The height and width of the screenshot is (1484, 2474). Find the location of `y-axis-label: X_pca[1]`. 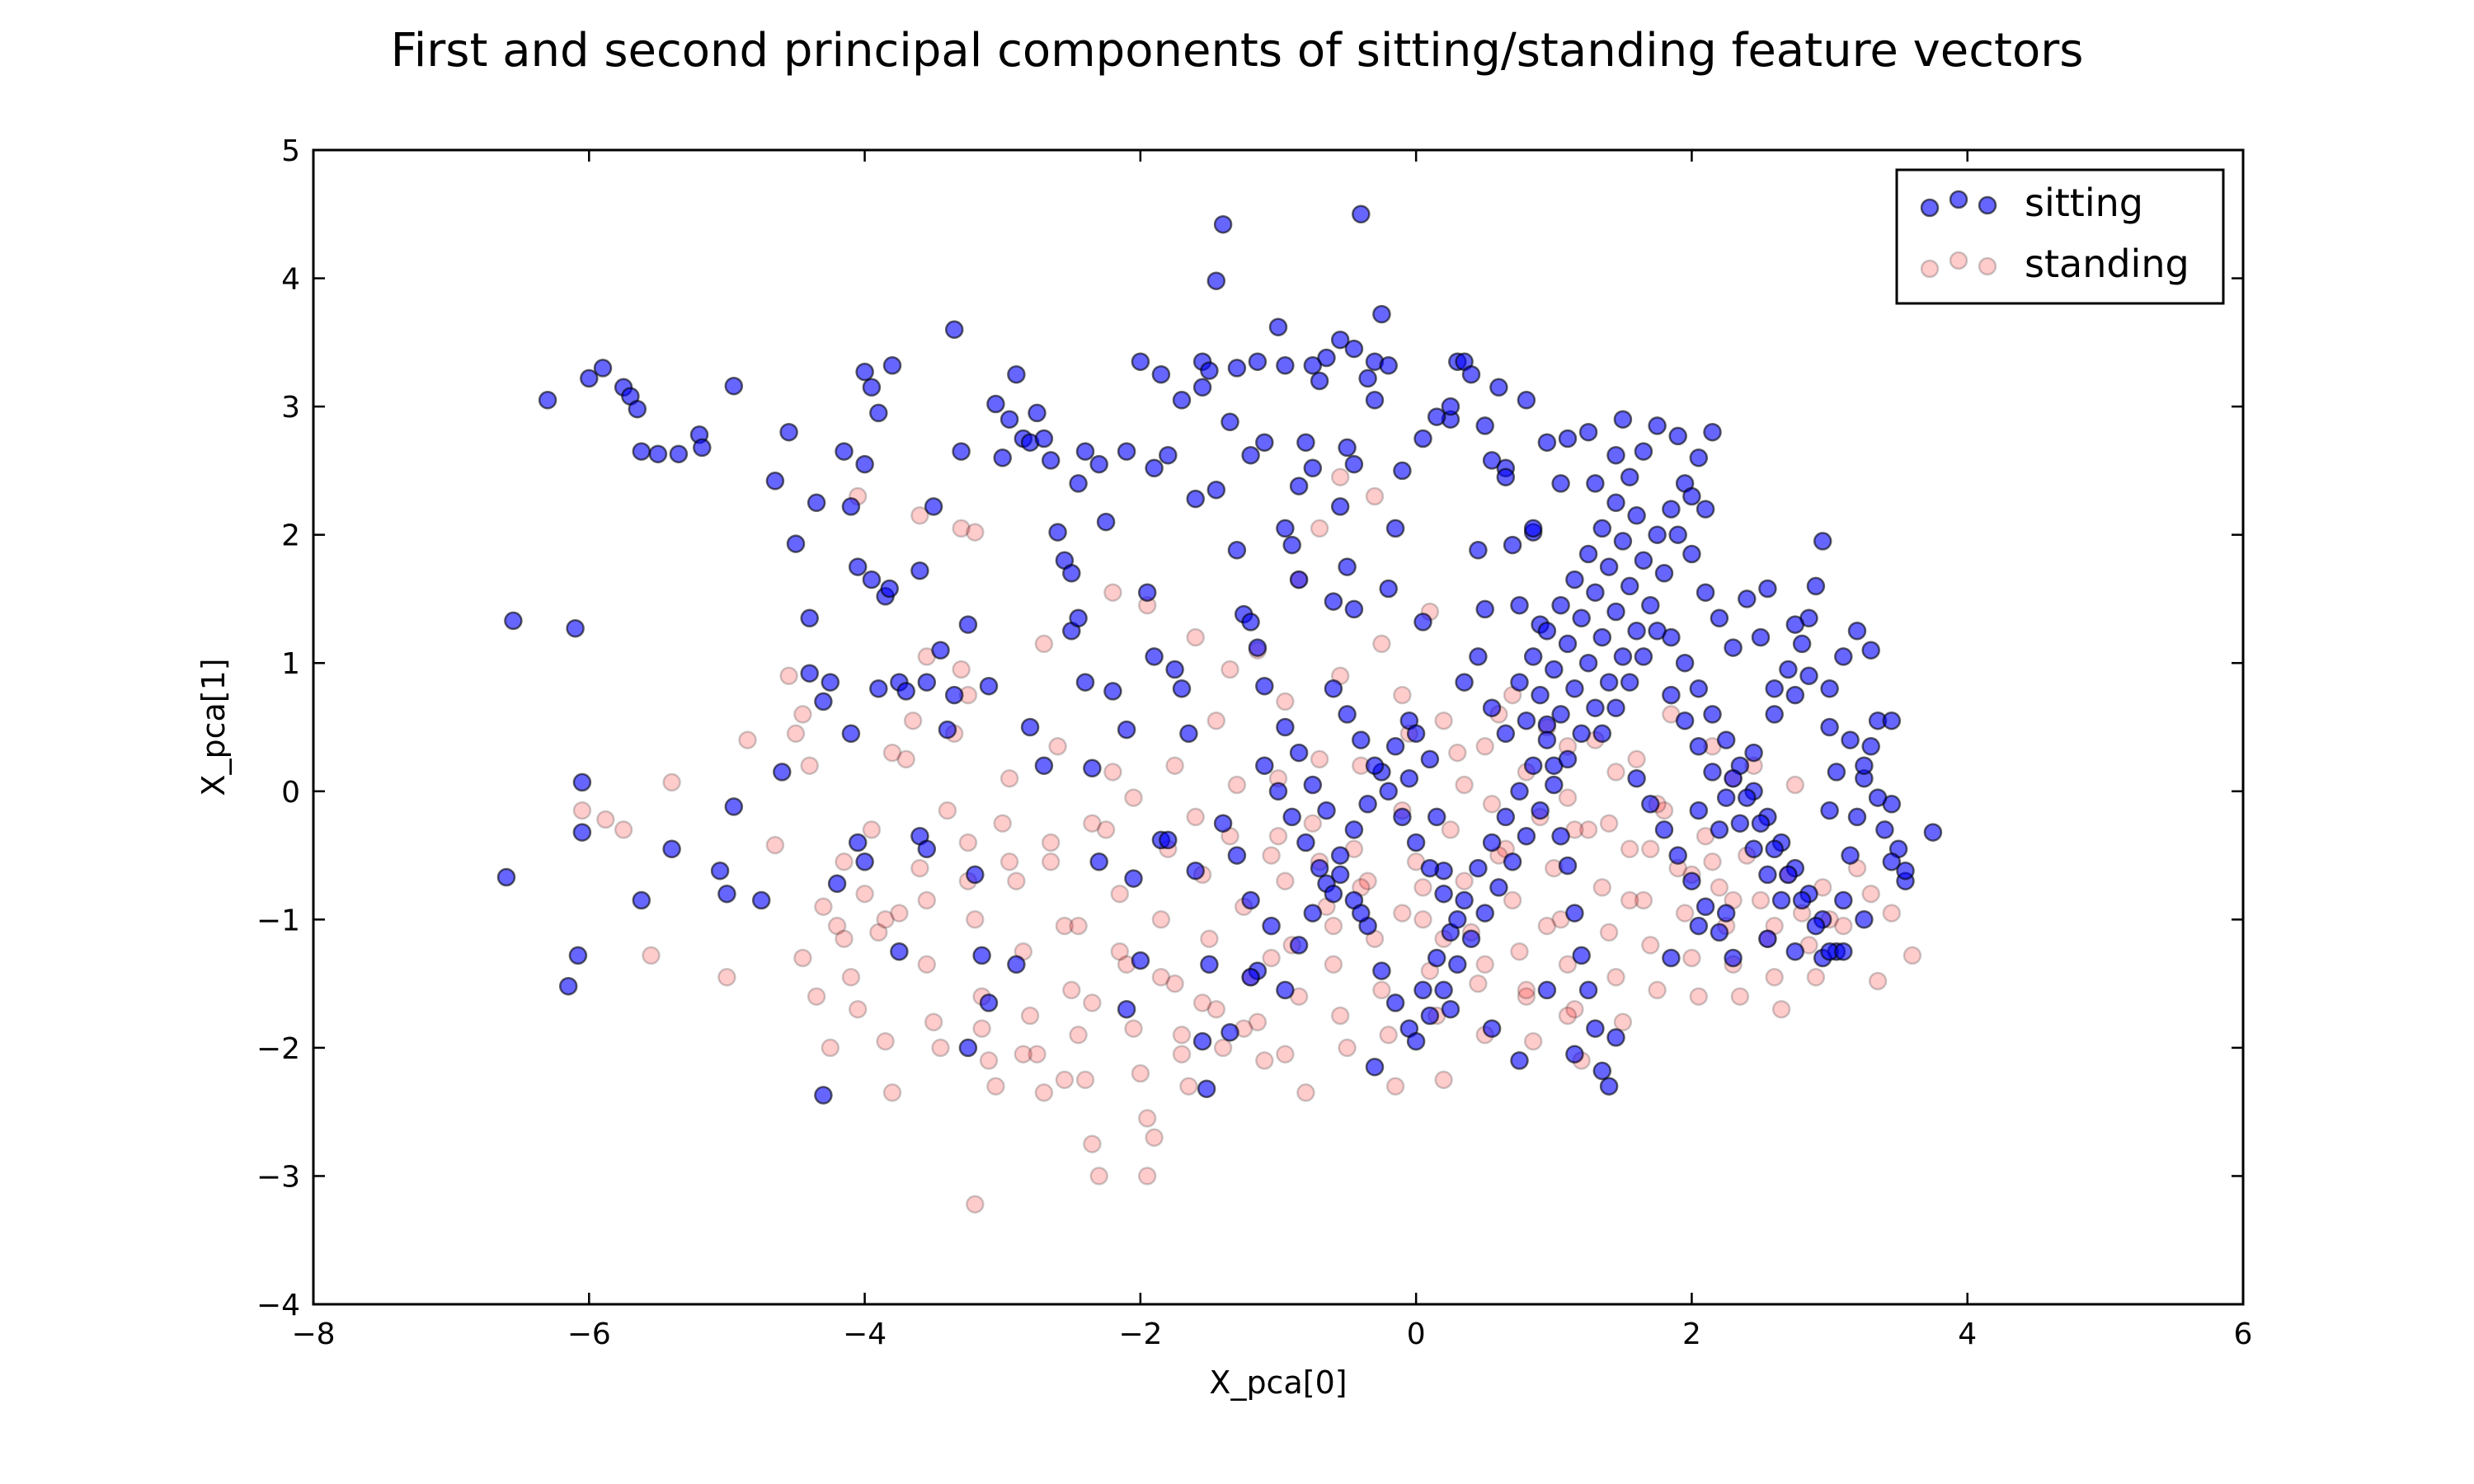

y-axis-label: X_pca[1] is located at coordinates (213, 727).